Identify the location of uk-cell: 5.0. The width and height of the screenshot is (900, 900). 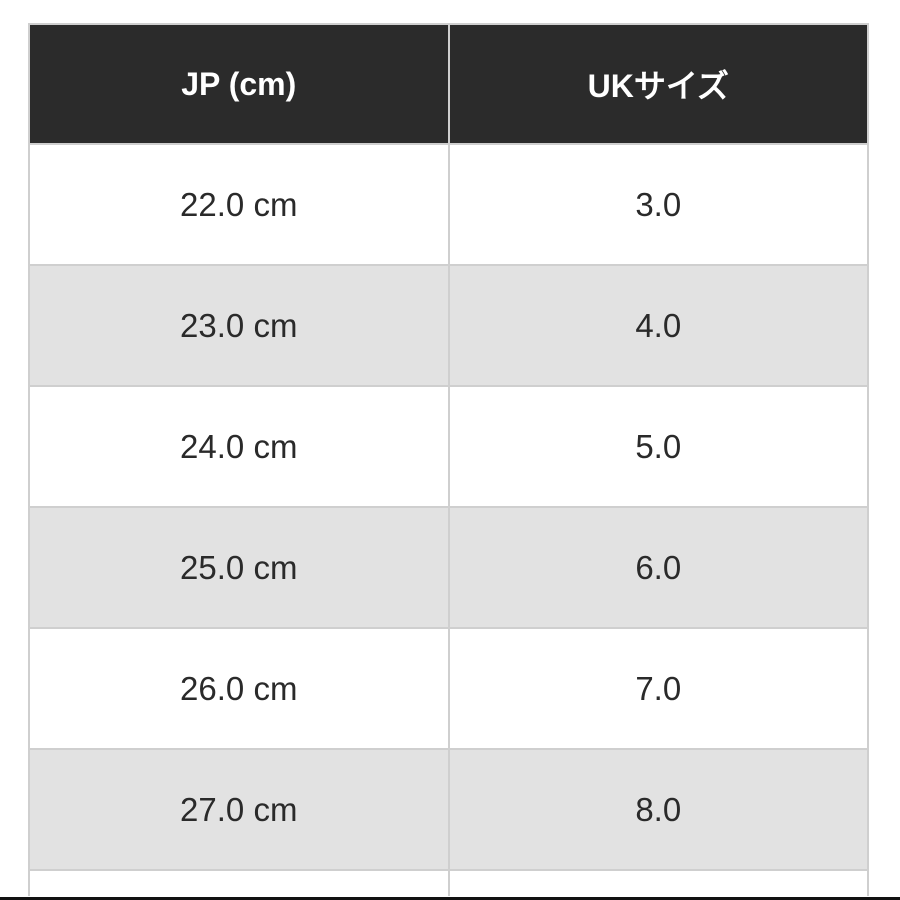
(658, 446).